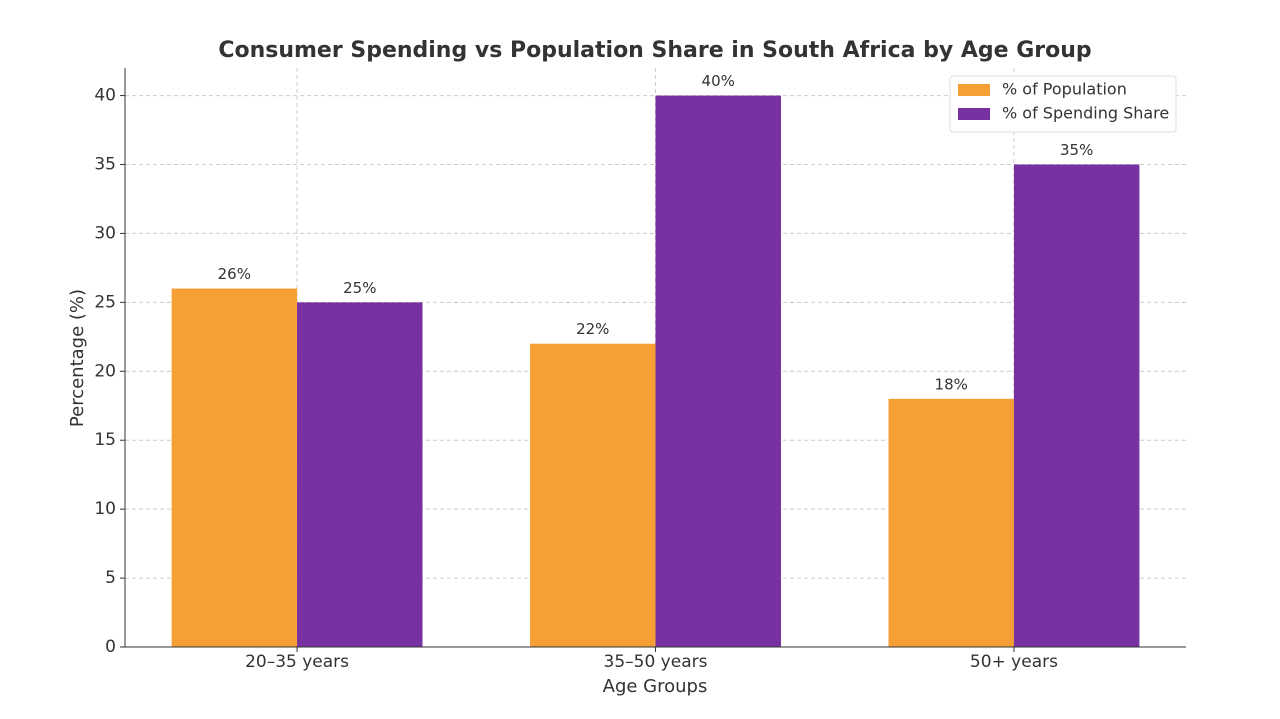 This screenshot has height=719, width=1280. I want to click on value-label: 18%, so click(951, 384).